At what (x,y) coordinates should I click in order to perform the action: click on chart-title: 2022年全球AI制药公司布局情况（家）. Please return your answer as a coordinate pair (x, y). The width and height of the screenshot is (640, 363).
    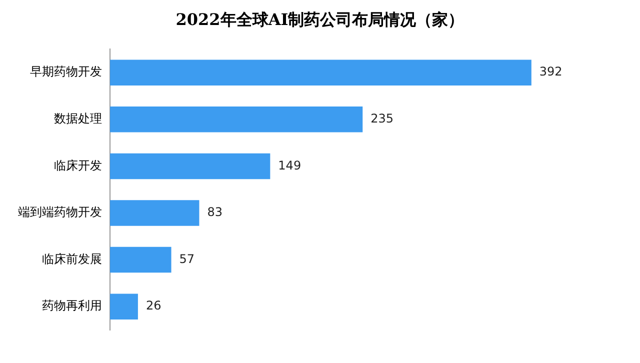
    Looking at the image, I should click on (320, 20).